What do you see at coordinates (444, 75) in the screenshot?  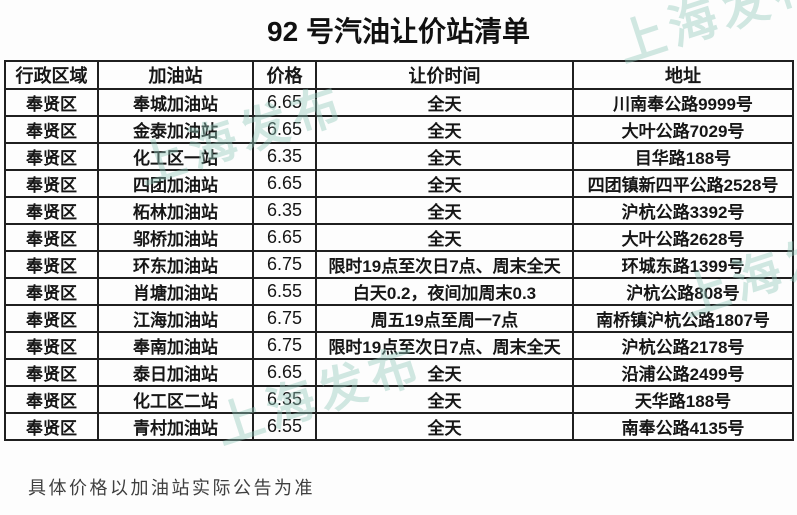 I see `header-discount-time: 让价时间` at bounding box center [444, 75].